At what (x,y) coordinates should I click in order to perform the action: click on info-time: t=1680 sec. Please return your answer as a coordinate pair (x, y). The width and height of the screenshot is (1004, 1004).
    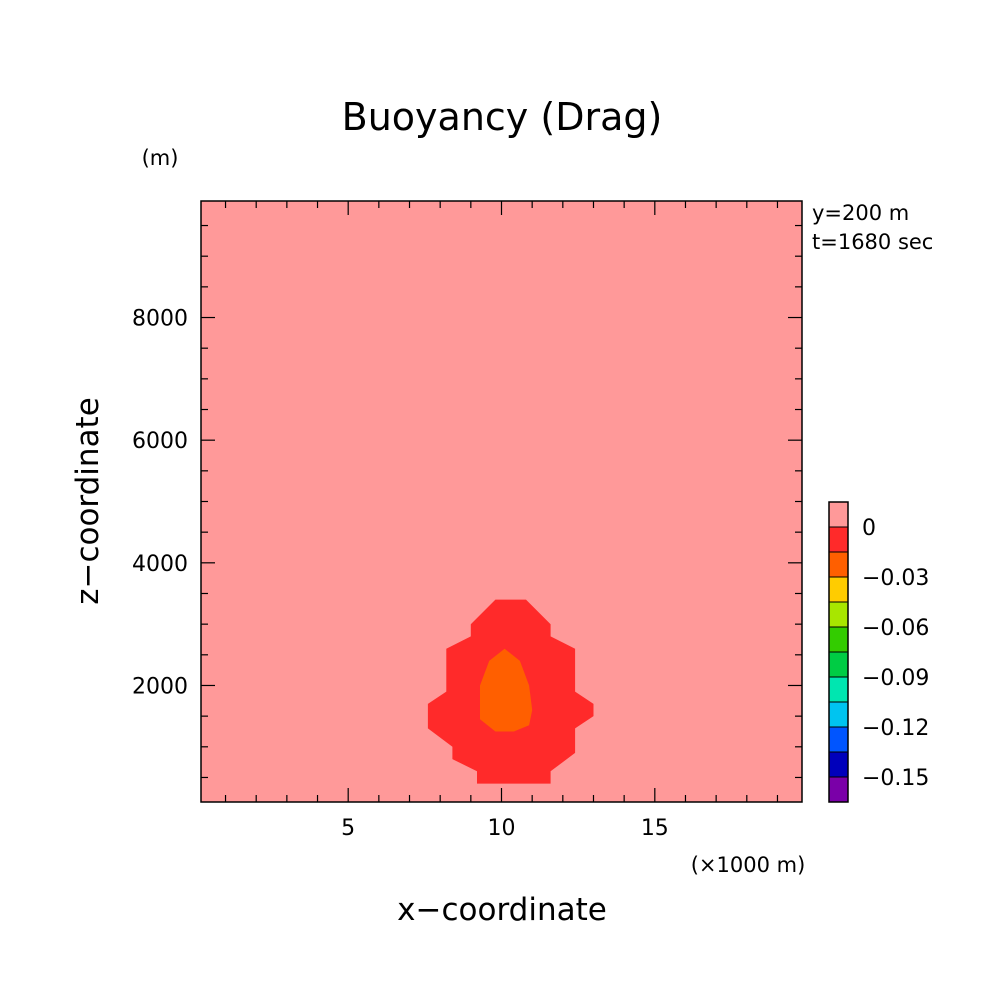
    Looking at the image, I should click on (872, 242).